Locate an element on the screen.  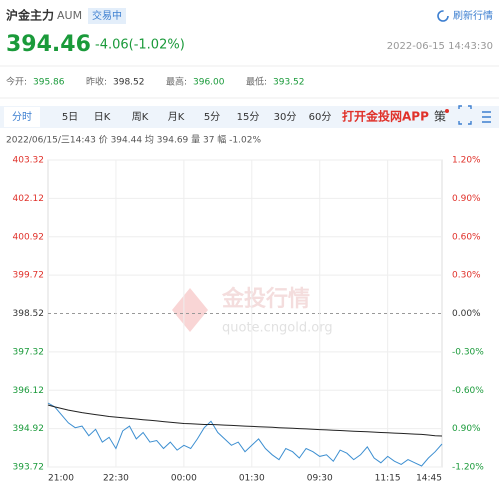
tab: 5分 is located at coordinates (212, 117).